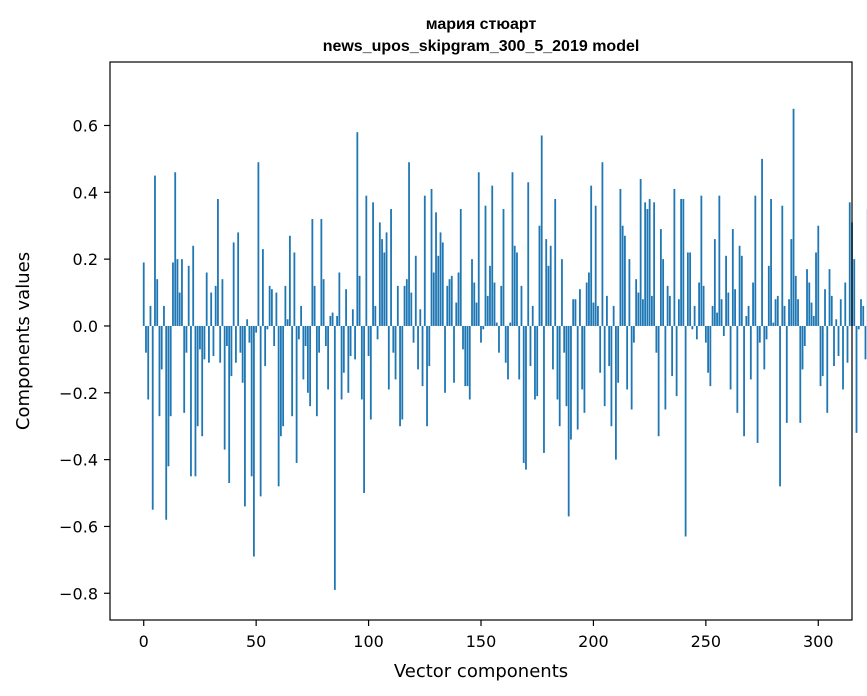 Image resolution: width=867 pixels, height=696 pixels. What do you see at coordinates (481, 24) in the screenshot?
I see `chart-title: мария стюарт` at bounding box center [481, 24].